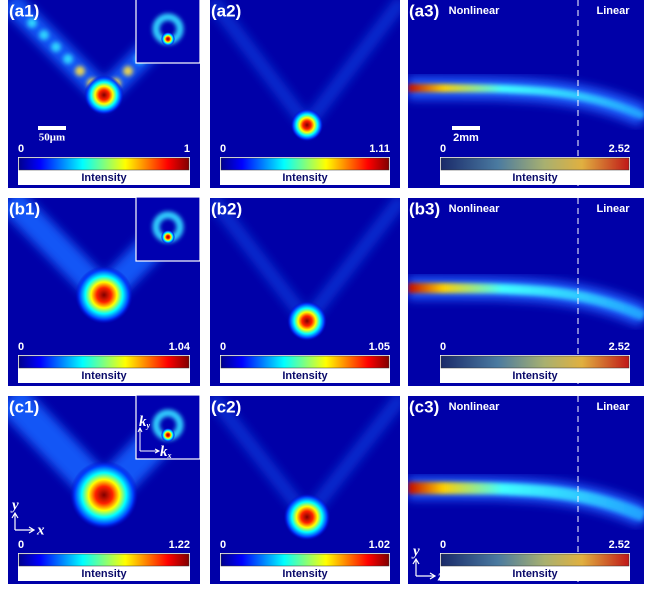 This screenshot has width=652, height=592. Describe the element at coordinates (24, 10) in the screenshot. I see `panel-label: (a1)` at that location.